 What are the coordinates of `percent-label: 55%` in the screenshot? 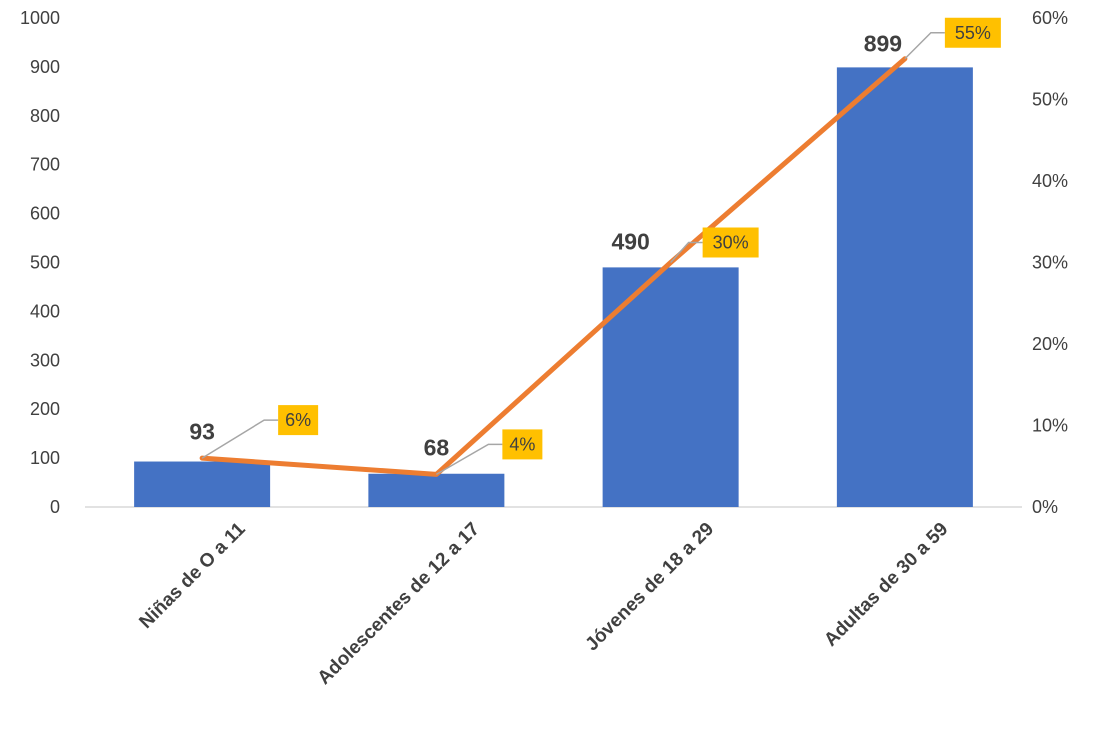 It's located at (973, 33).